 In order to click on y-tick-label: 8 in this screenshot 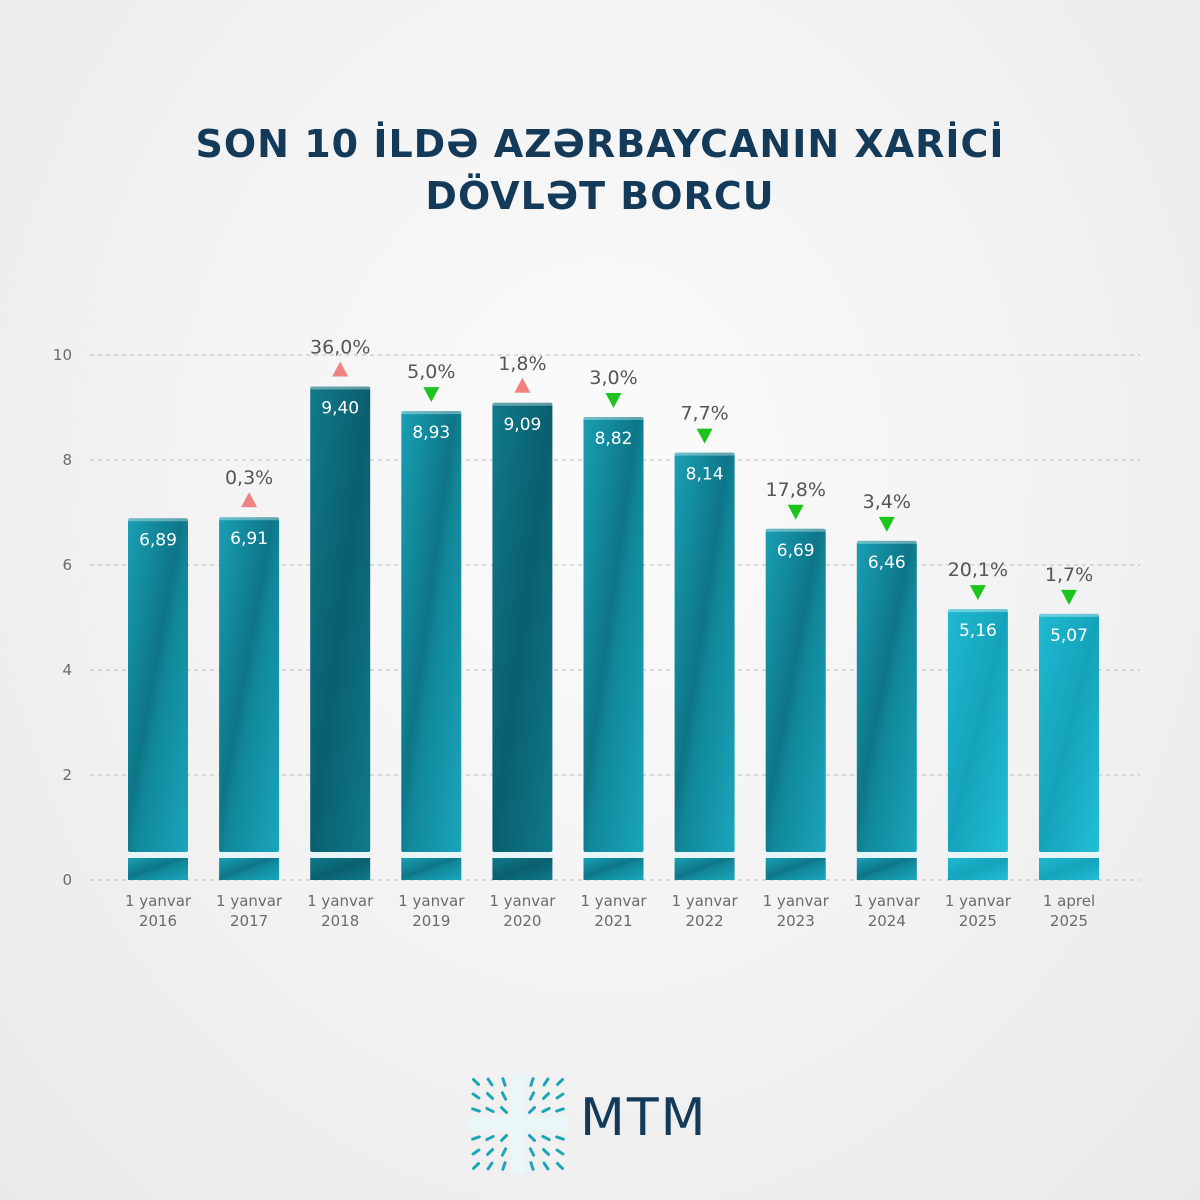, I will do `click(67, 460)`.